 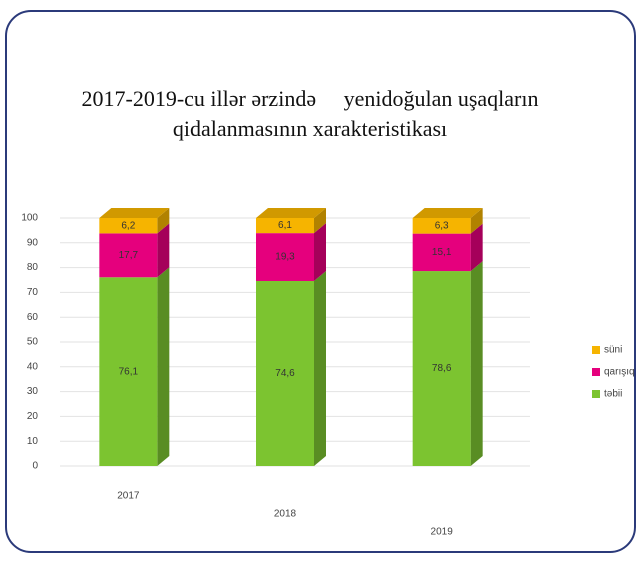 I want to click on x-tick-label: 2018, so click(x=285, y=514).